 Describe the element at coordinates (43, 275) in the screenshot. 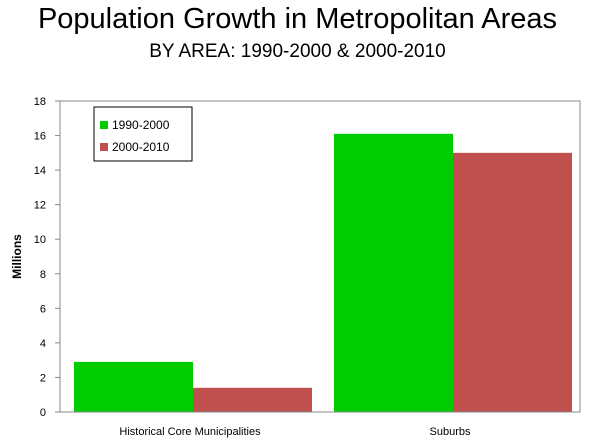

I see `y-tick-label: 8` at that location.